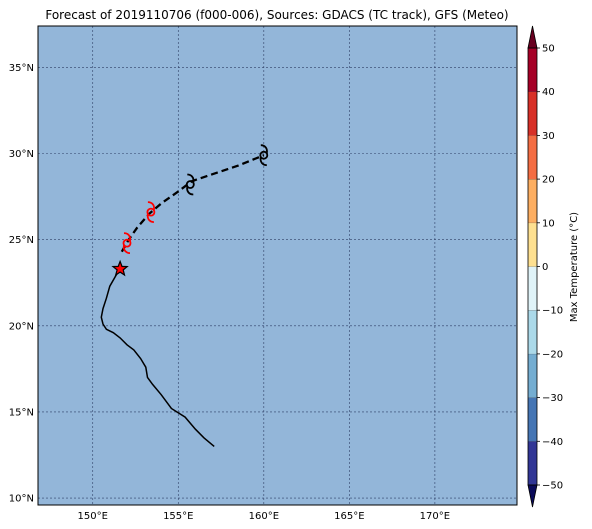 The width and height of the screenshot is (592, 529). I want to click on colorbar-extend-max, so click(532, 37).